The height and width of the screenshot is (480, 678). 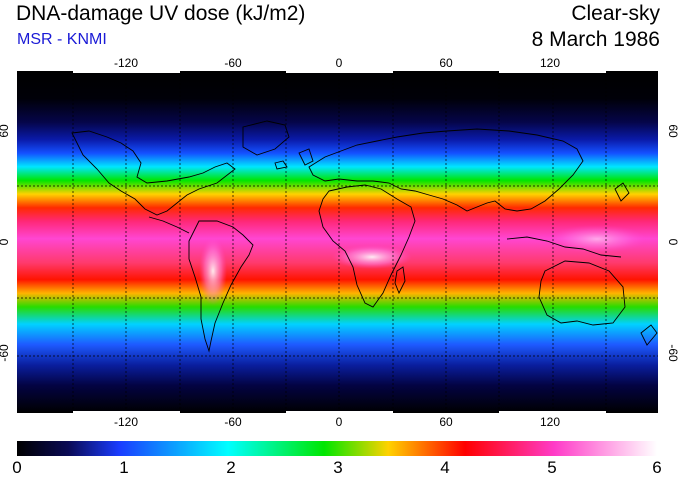 I want to click on lat-tick-left: 60, so click(x=5, y=131).